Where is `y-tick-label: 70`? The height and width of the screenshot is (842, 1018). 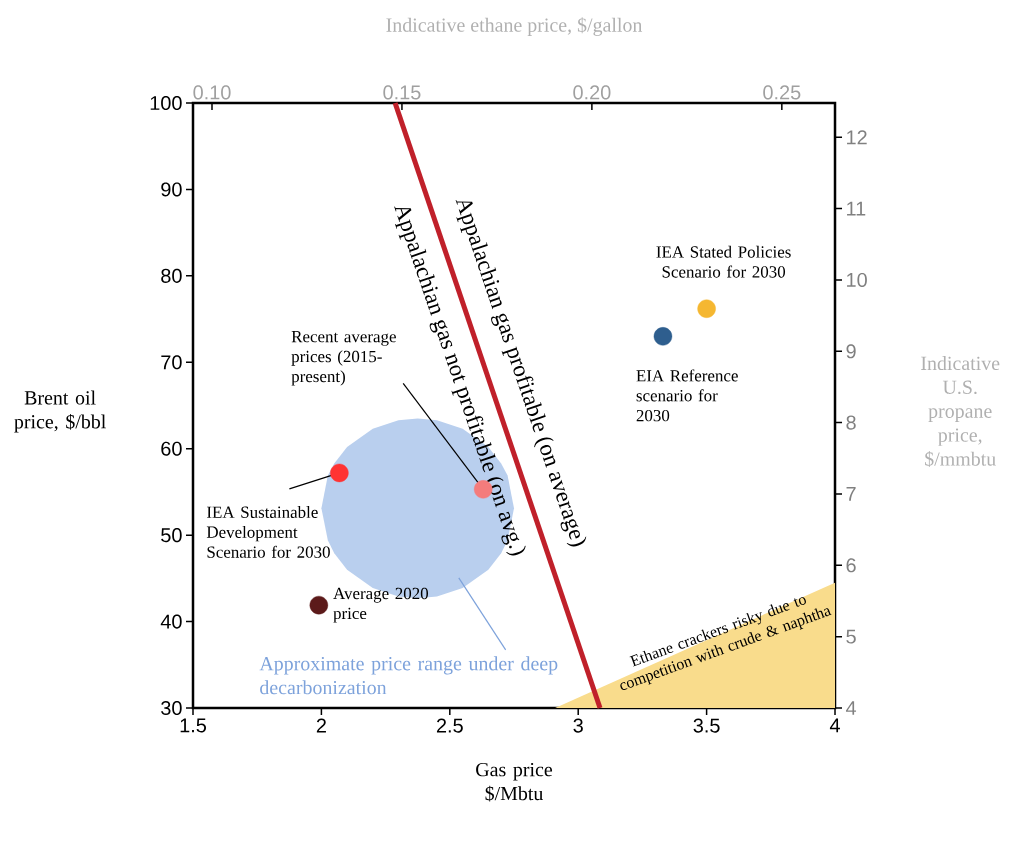 y-tick-label: 70 is located at coordinates (171, 362).